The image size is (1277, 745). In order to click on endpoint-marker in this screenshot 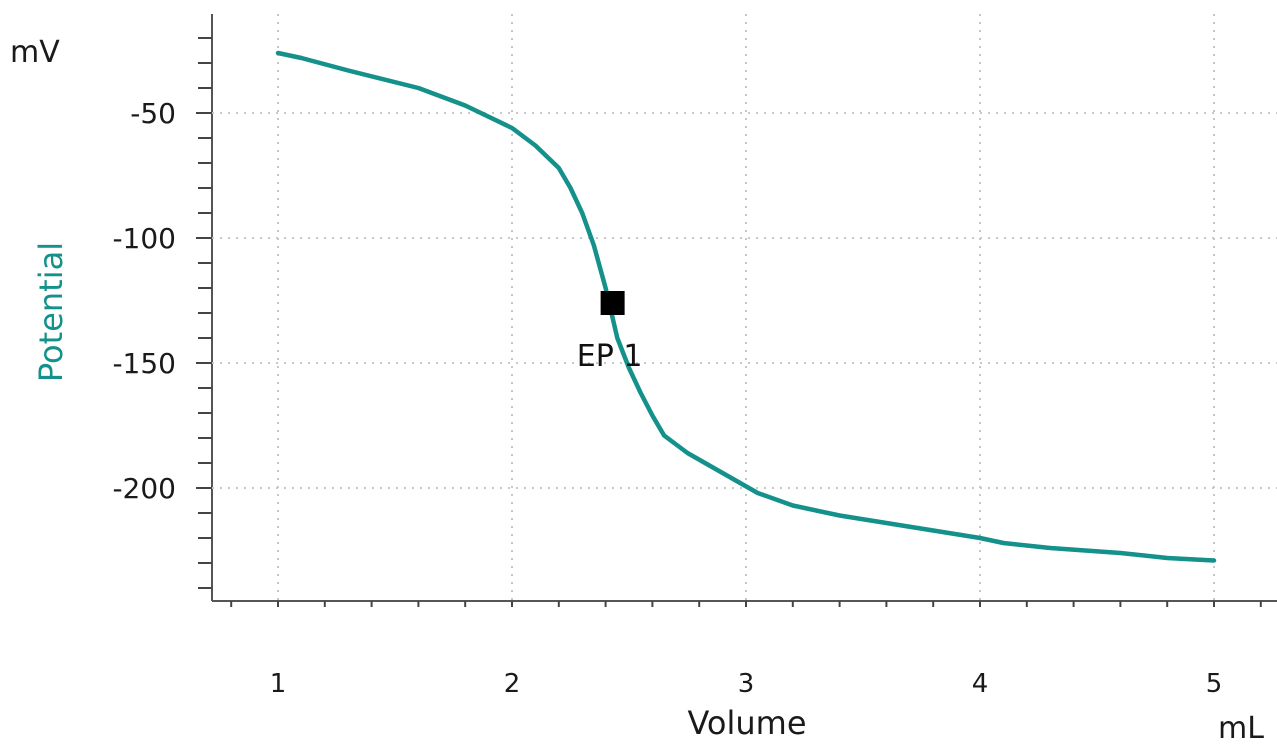, I will do `click(612, 303)`.